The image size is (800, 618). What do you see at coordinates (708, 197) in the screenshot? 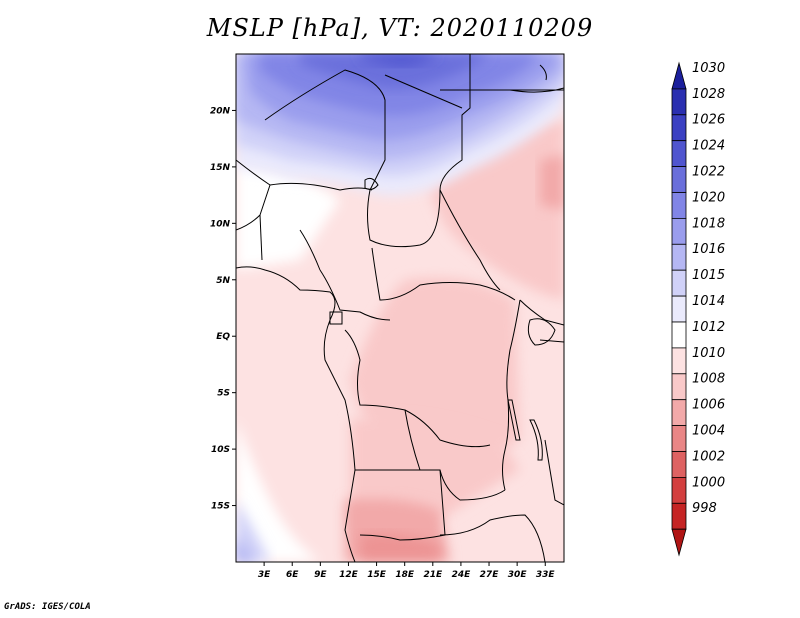
I see `colorbar-label: 1020` at bounding box center [708, 197].